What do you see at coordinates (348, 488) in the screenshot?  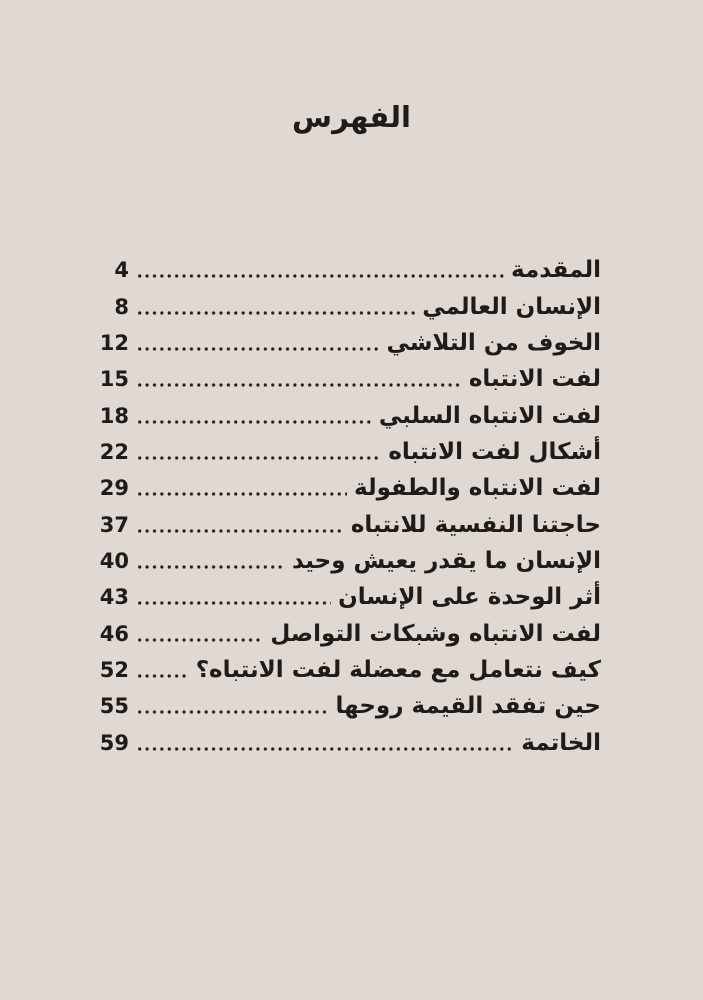 I see `toc-entry: 29 لفت الانتباه والطفولة` at bounding box center [348, 488].